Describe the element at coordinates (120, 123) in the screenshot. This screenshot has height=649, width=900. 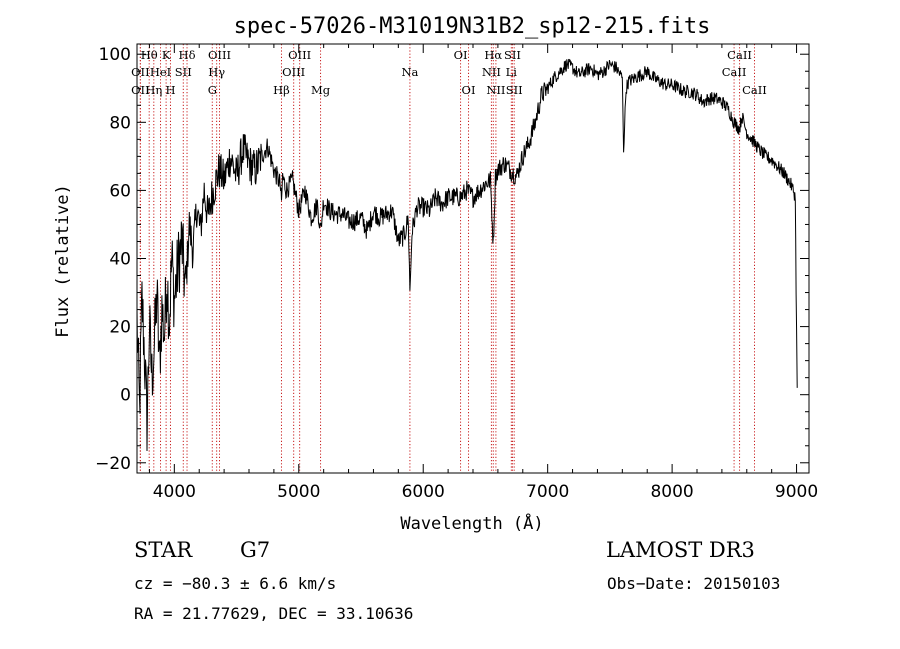
I see `y-tick-label: 80` at that location.